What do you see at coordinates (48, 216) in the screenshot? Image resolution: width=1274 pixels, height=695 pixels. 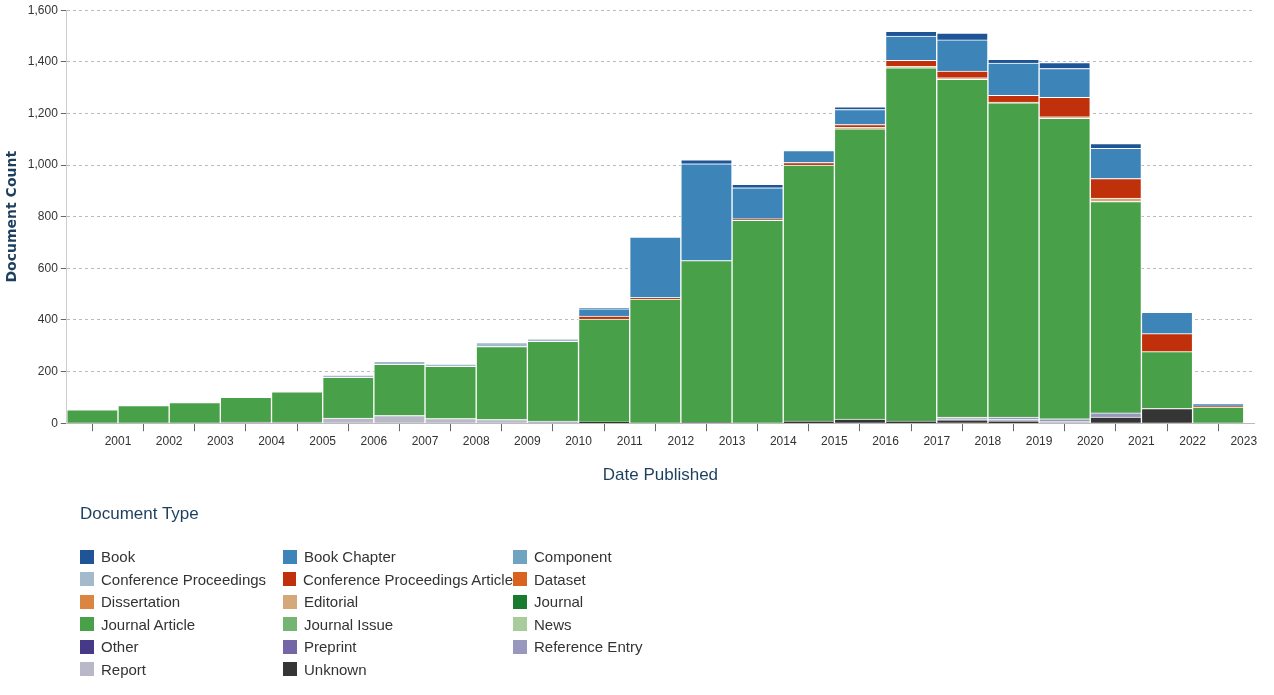 I see `y-tick-label: 800` at bounding box center [48, 216].